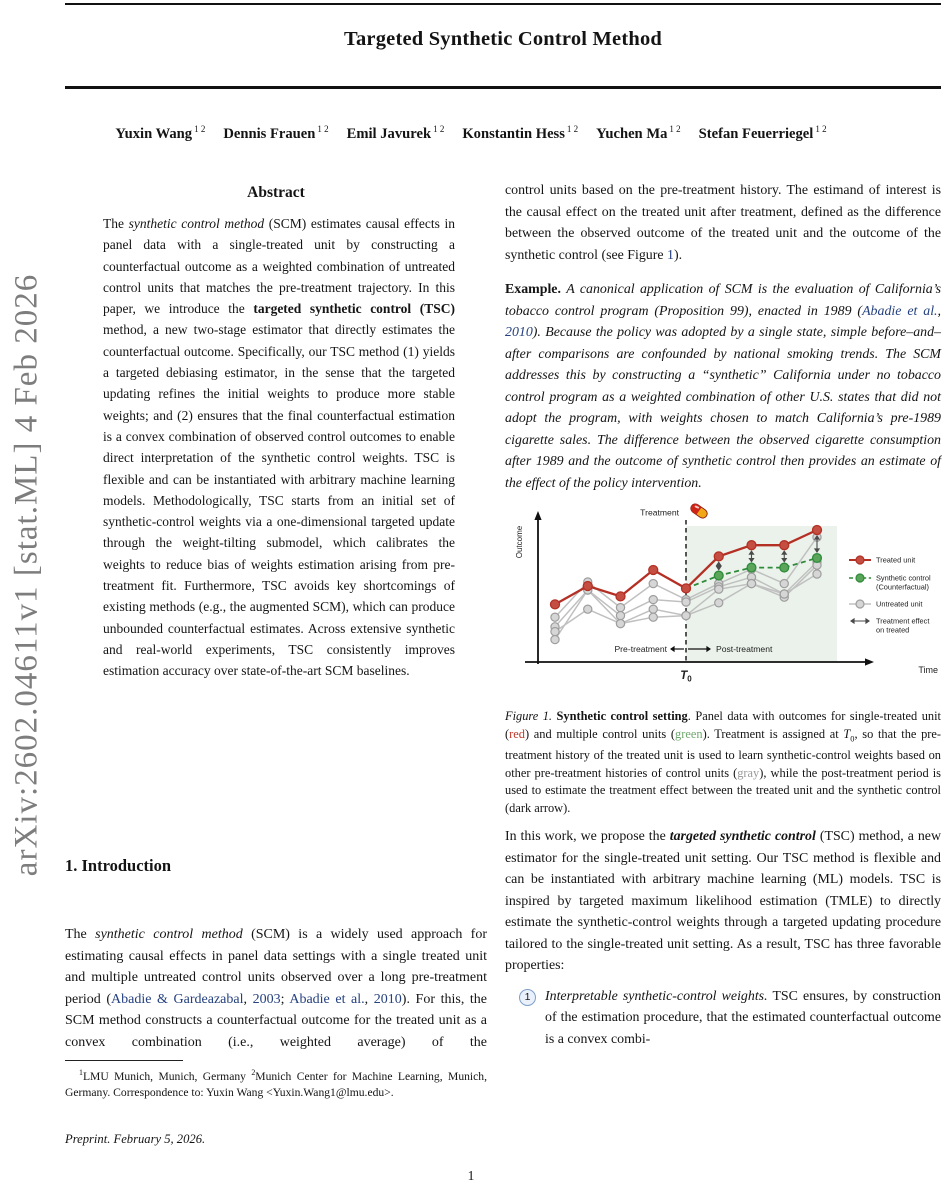 The image size is (942, 1200). What do you see at coordinates (892, 630) in the screenshot?
I see `svg-text: on treated` at bounding box center [892, 630].